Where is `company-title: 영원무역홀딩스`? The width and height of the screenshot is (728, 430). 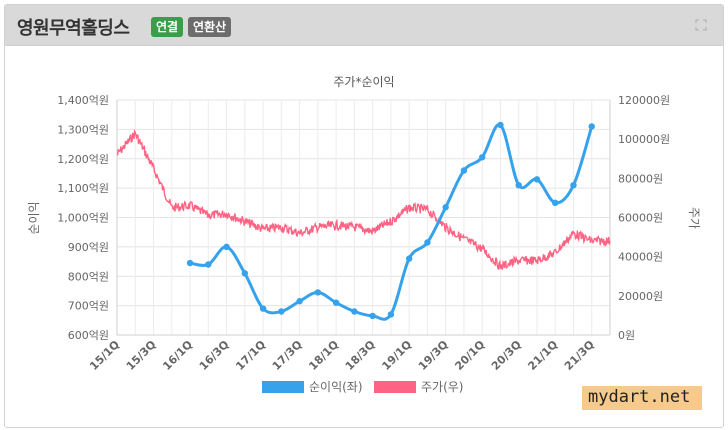 company-title: 영원무역홀딩스 is located at coordinates (73, 28).